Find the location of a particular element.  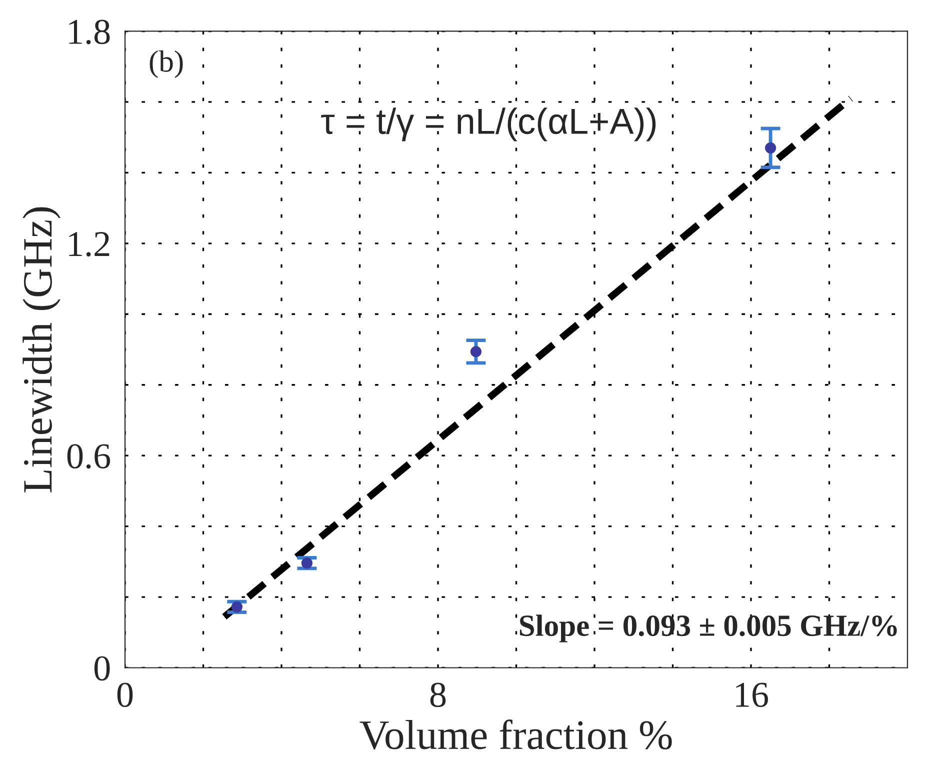

x-tick-label: 8 is located at coordinates (438, 695).